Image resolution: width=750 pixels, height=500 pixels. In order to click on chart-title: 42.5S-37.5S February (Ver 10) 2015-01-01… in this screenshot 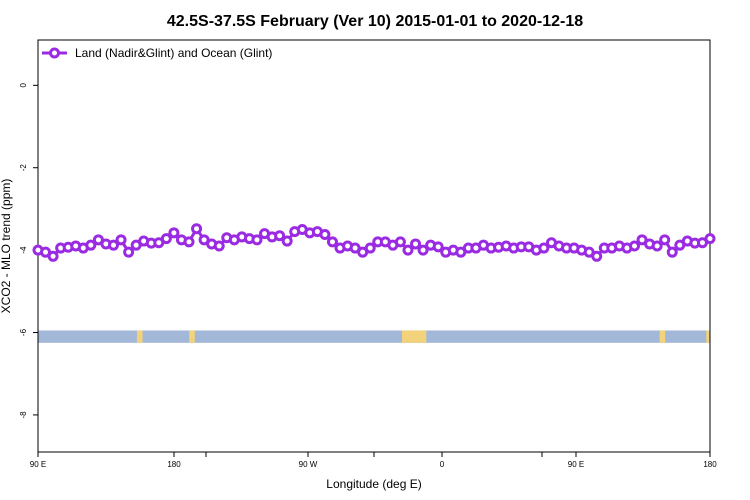, I will do `click(375, 21)`.